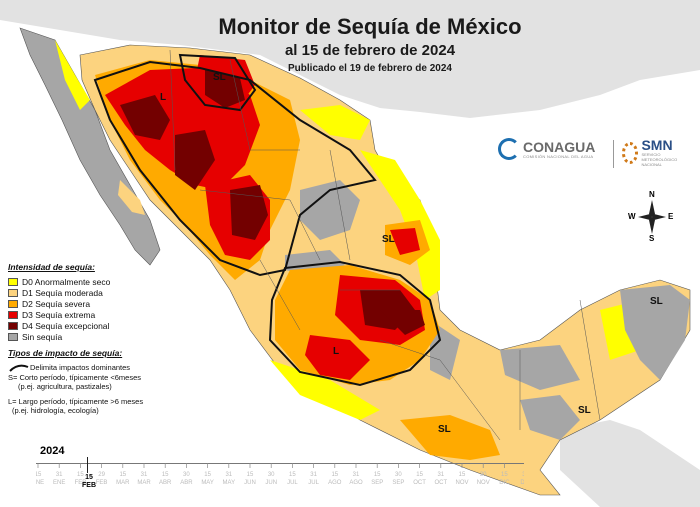 The image size is (700, 507). I want to click on d2-south, so click(450, 437).